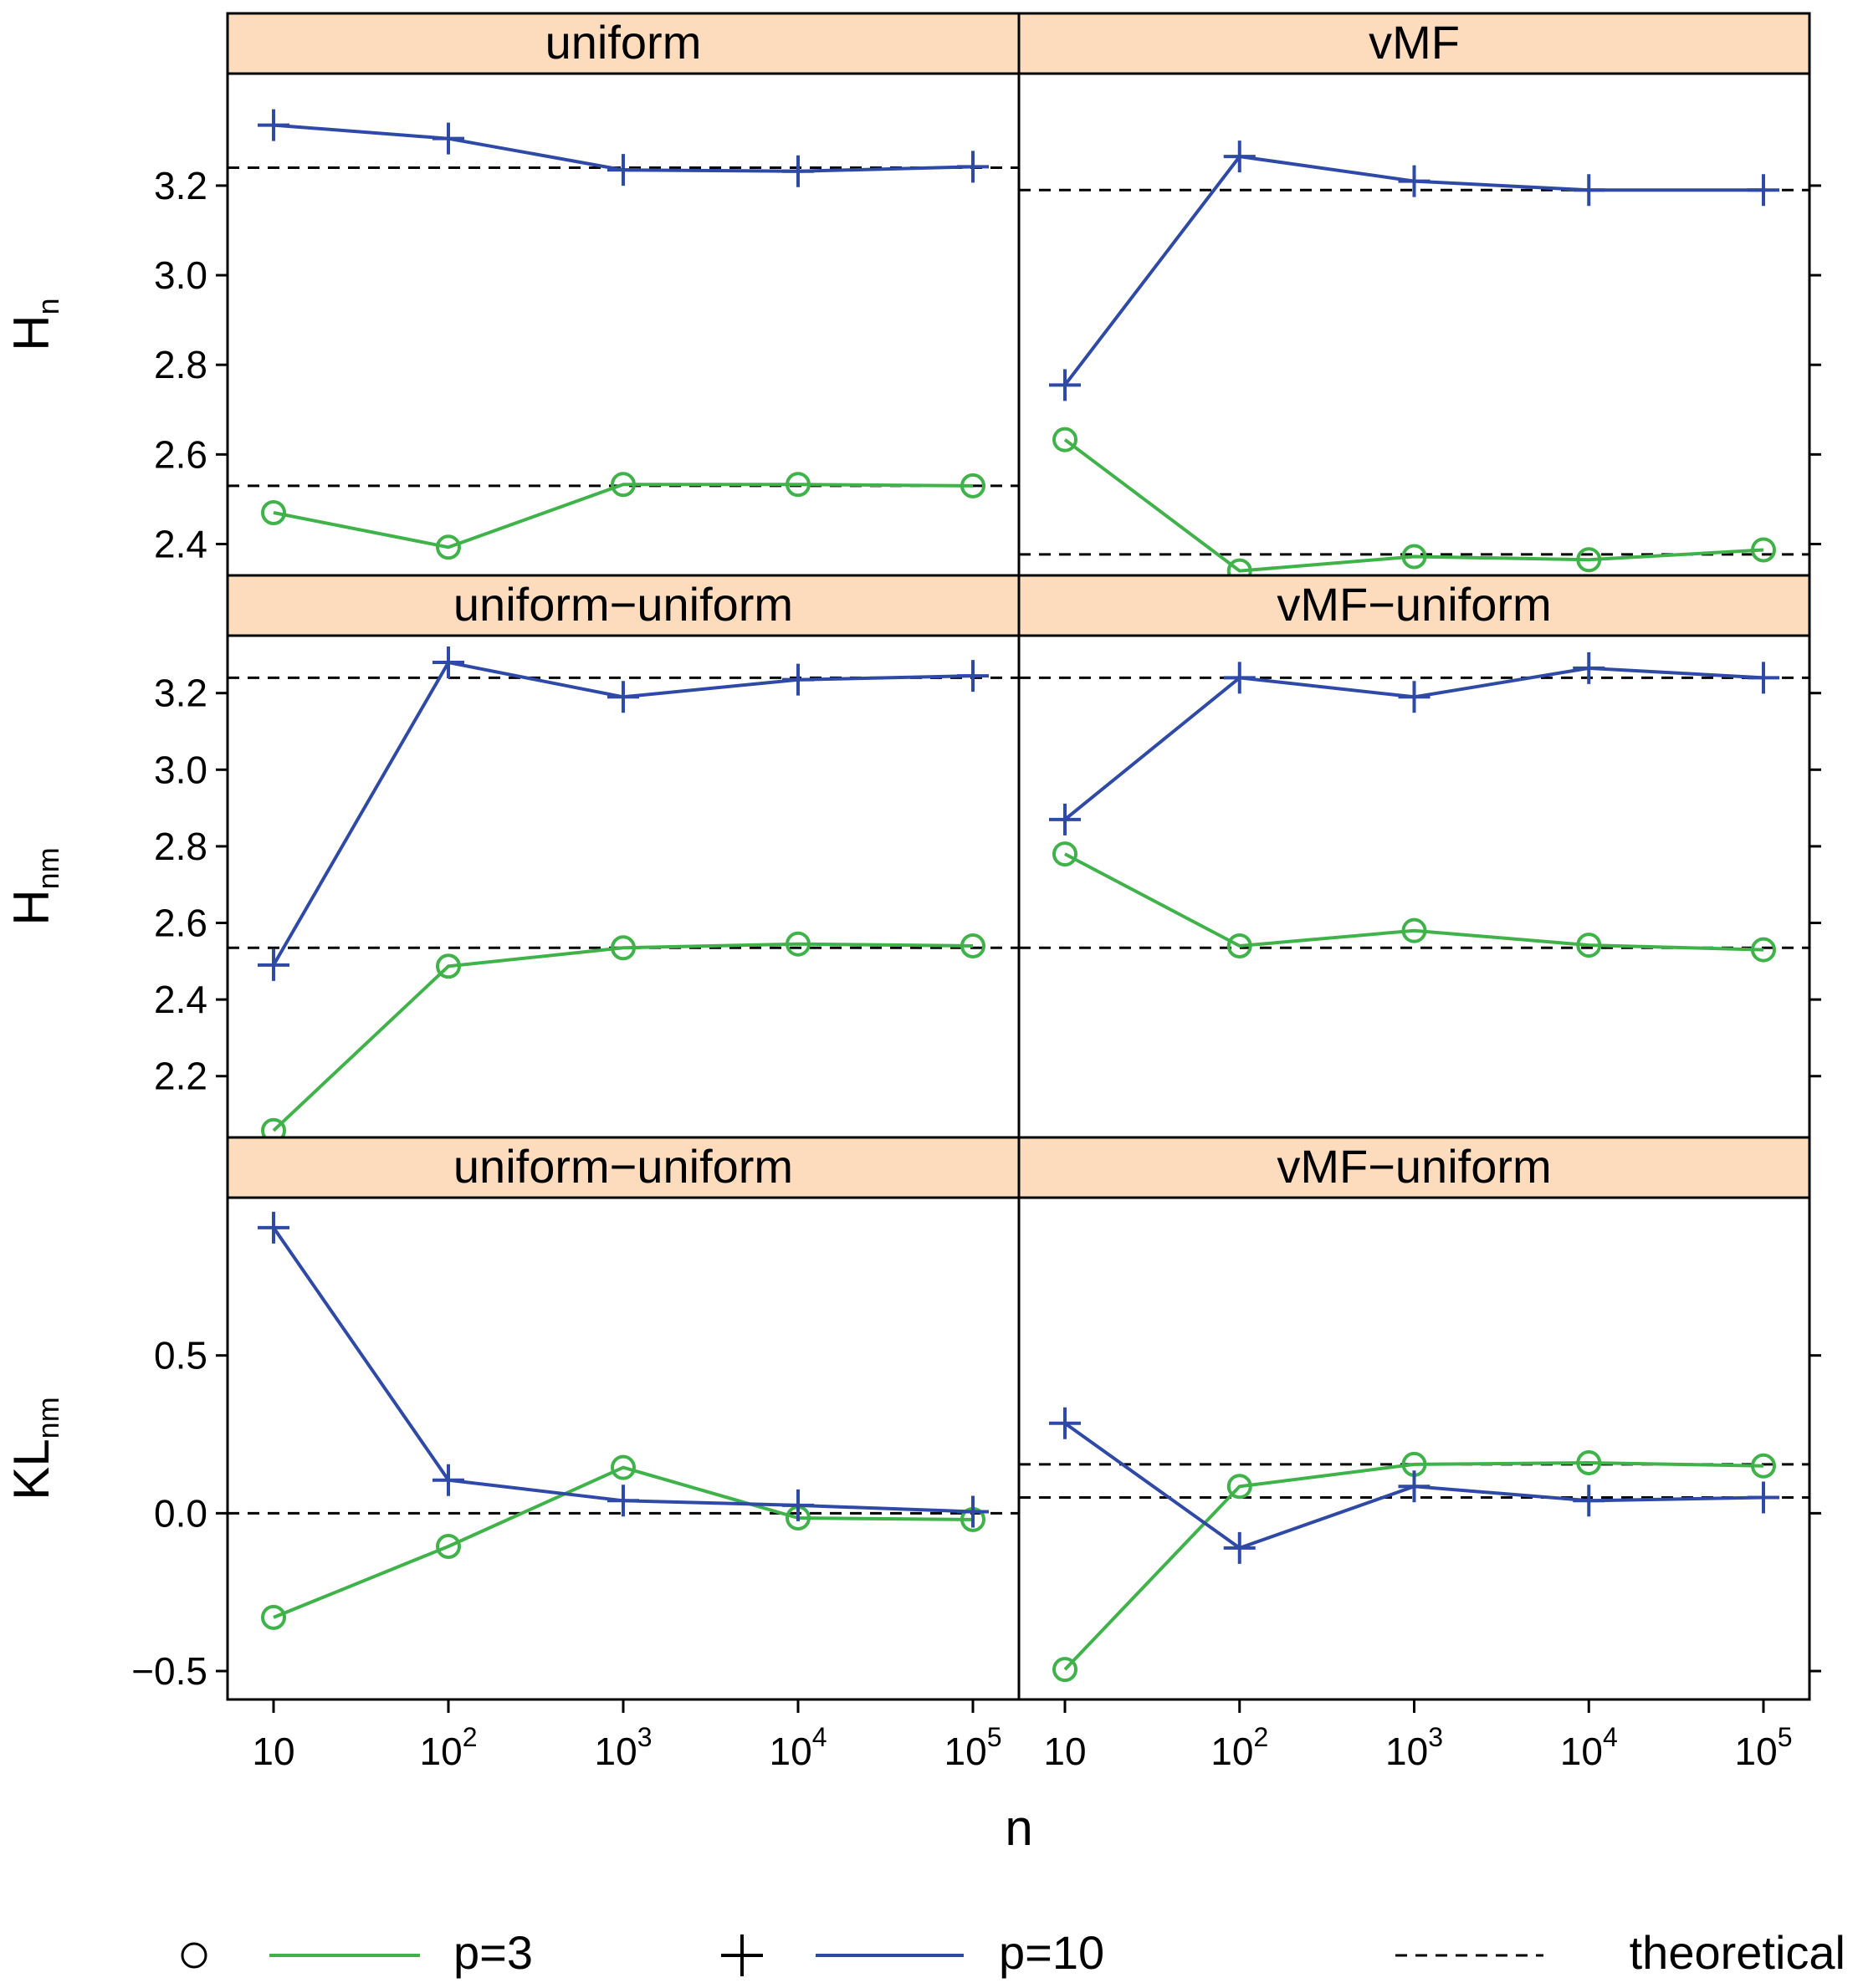 The image size is (1863, 1988). I want to click on panel-strip-label: vMF−uniform, so click(1414, 604).